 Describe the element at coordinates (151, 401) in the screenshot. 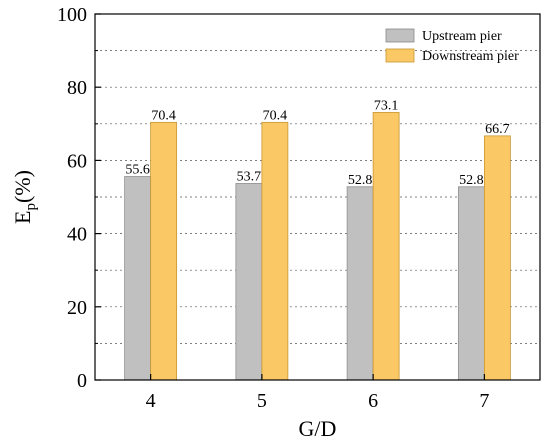

I see `x-tick-label: 4` at that location.